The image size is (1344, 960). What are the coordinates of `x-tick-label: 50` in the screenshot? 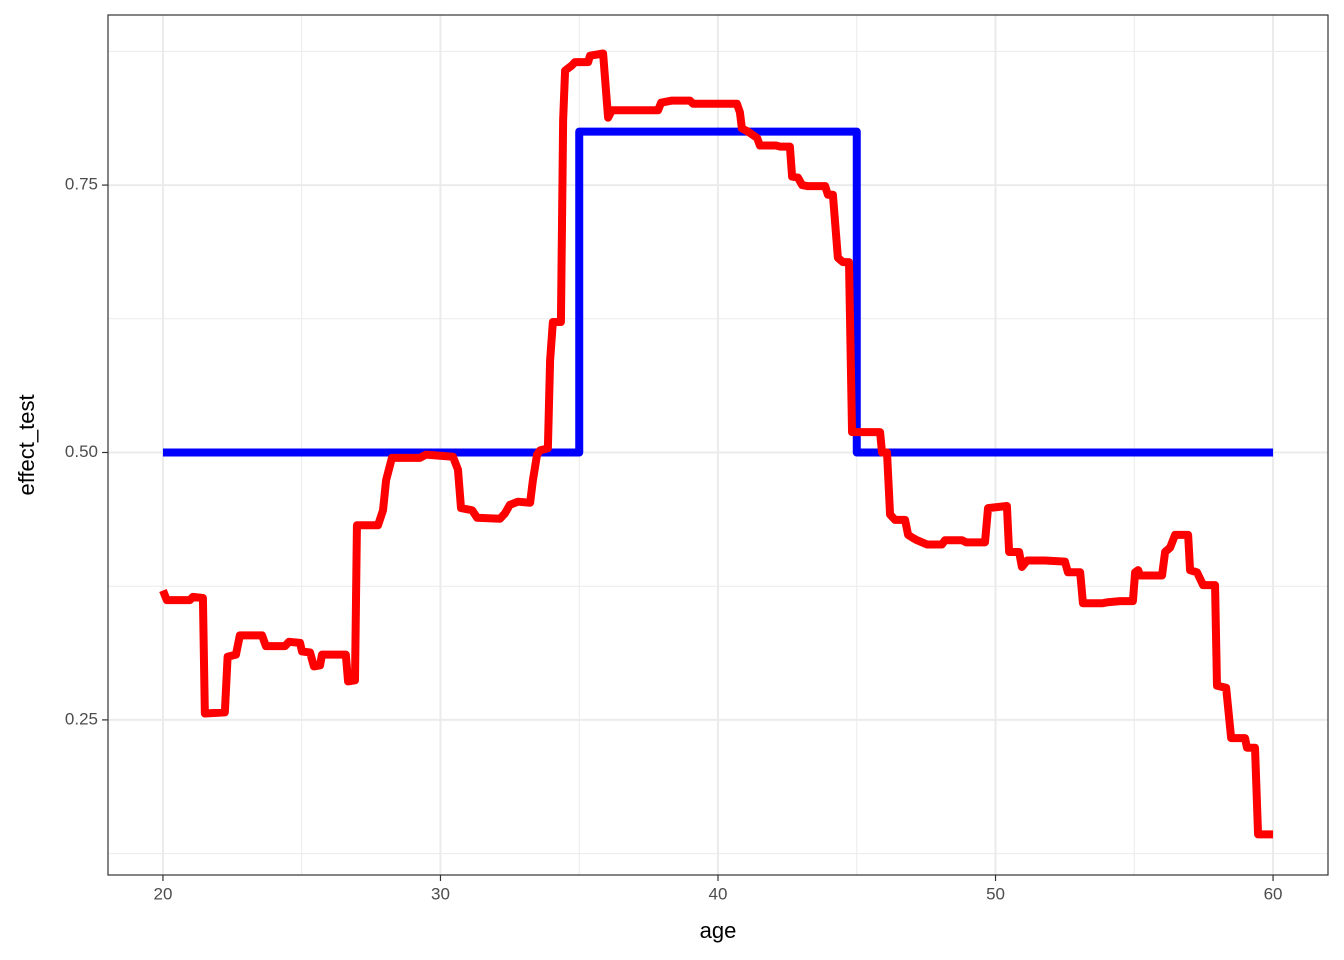 It's located at (995, 893).